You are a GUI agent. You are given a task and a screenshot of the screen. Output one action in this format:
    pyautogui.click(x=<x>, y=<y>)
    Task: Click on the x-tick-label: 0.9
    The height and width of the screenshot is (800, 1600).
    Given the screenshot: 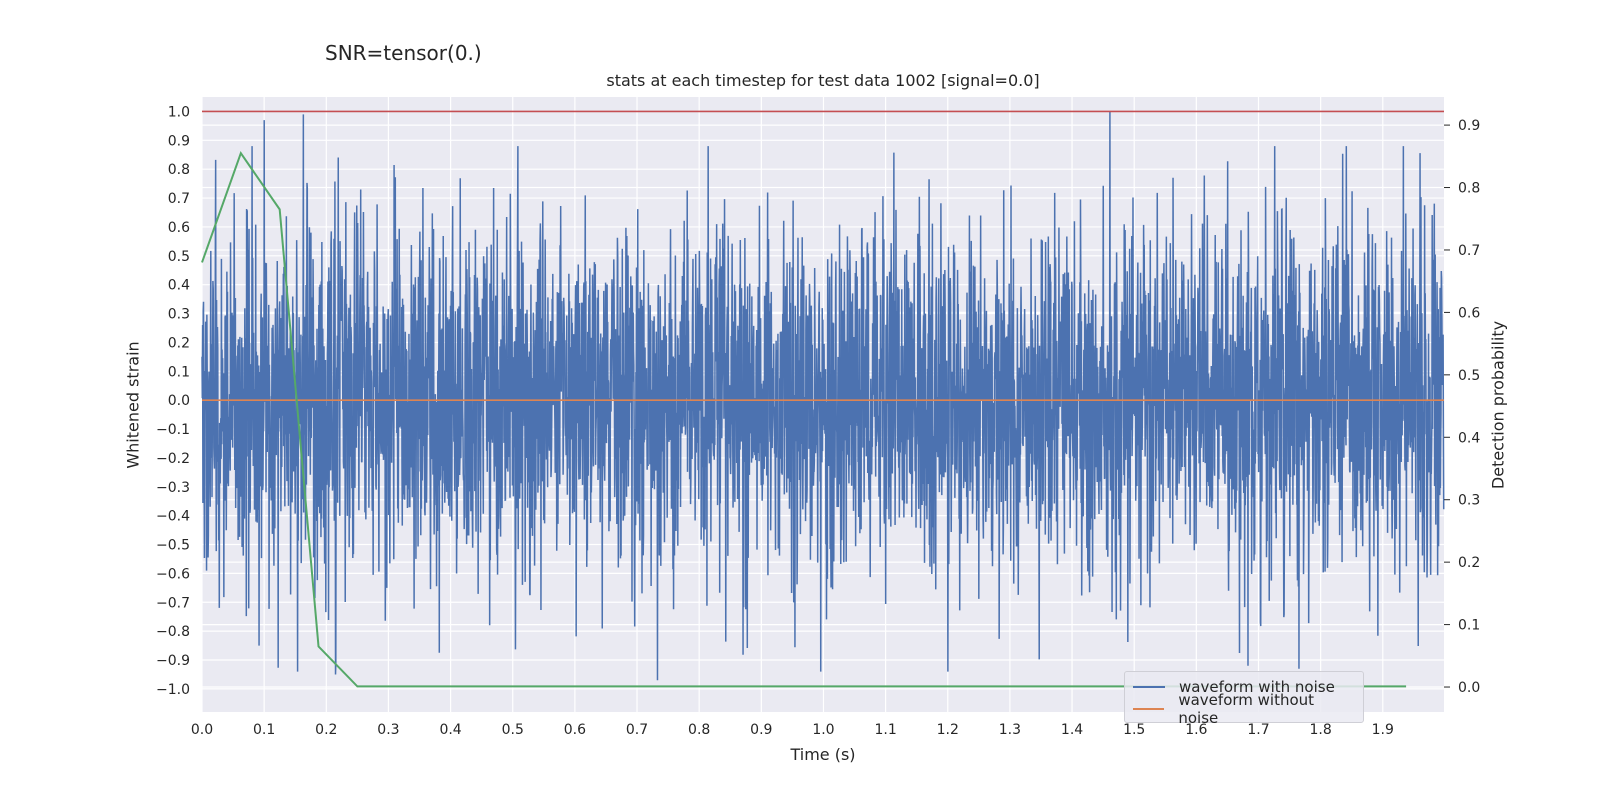 What is the action you would take?
    pyautogui.click(x=761, y=730)
    